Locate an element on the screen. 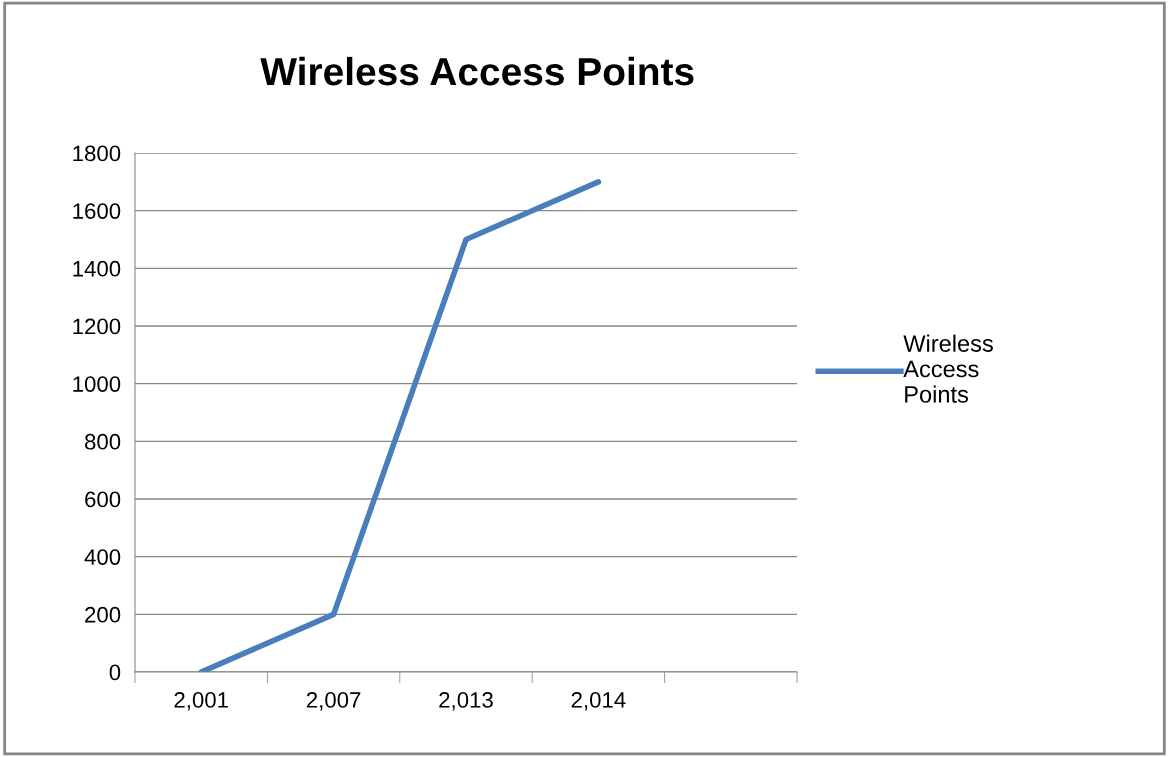 This screenshot has height=757, width=1169. x-tick-label: 2,013 is located at coordinates (466, 701).